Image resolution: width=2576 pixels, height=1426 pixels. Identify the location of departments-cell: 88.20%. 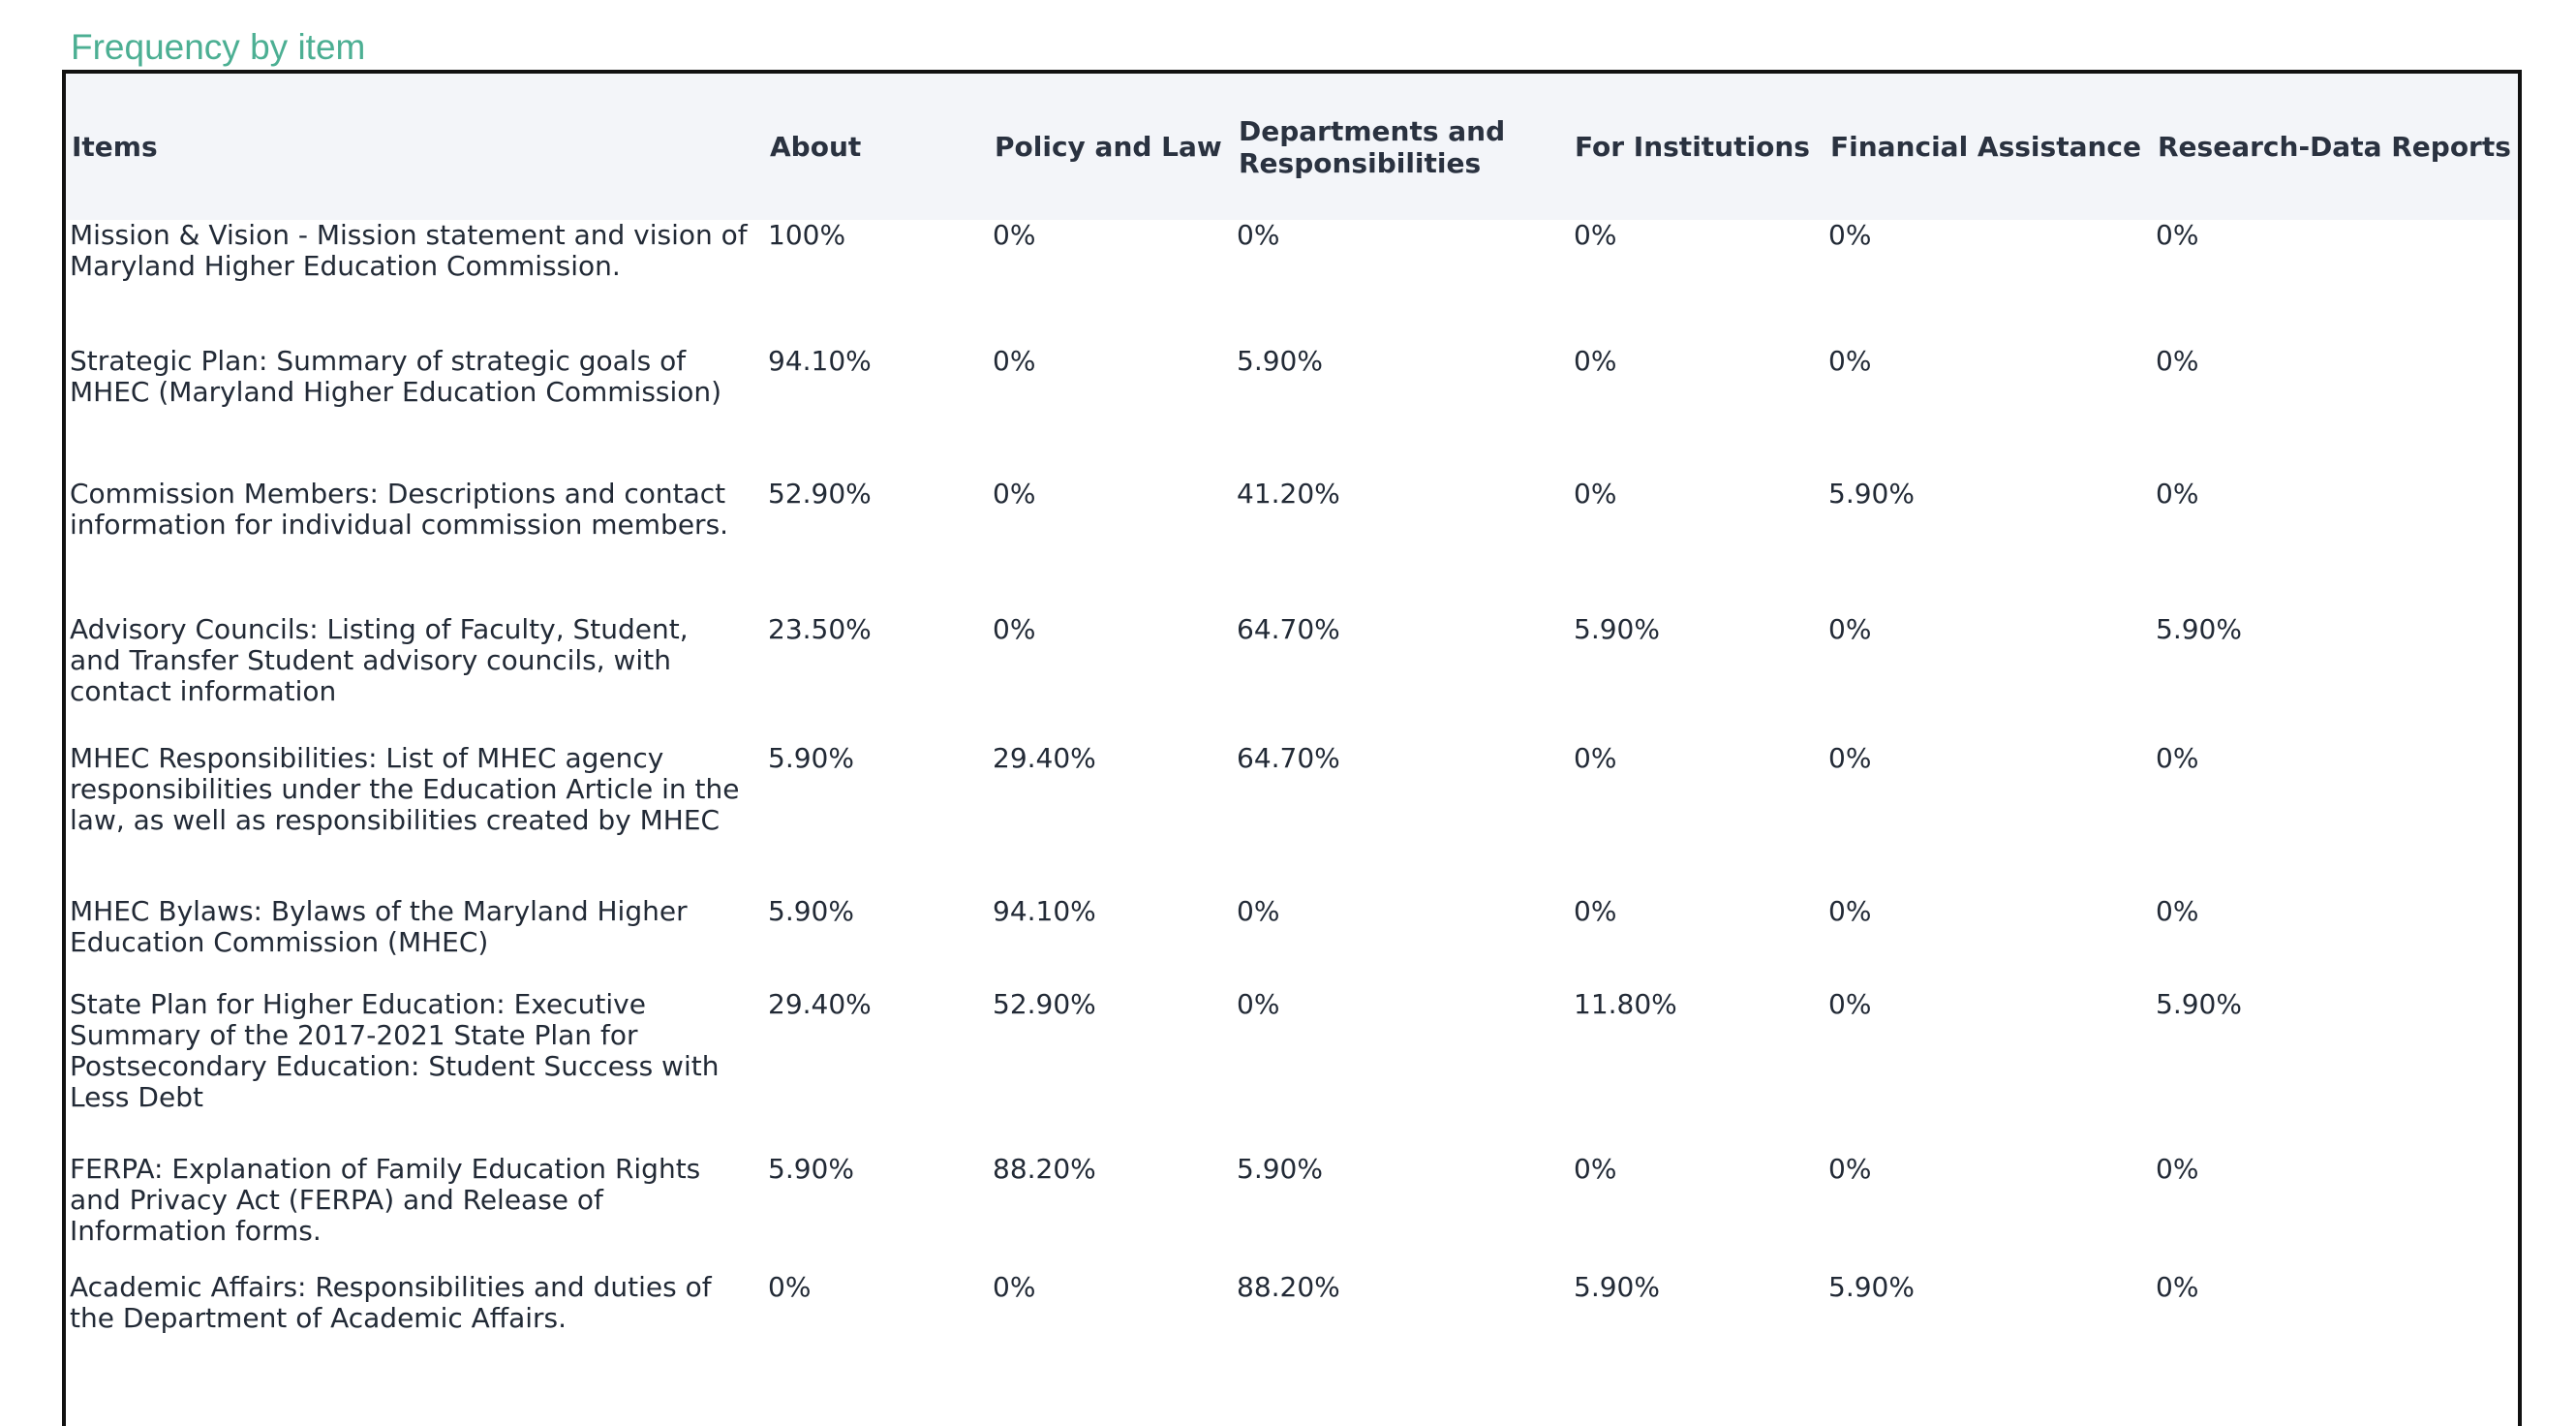
(1288, 1287).